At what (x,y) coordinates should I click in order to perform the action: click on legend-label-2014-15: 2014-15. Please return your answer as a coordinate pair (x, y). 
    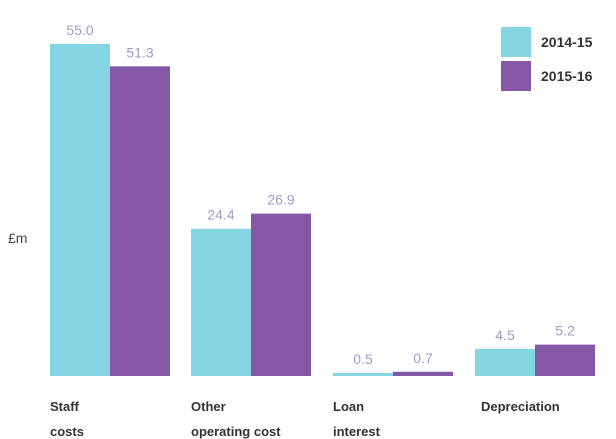
    Looking at the image, I should click on (567, 42).